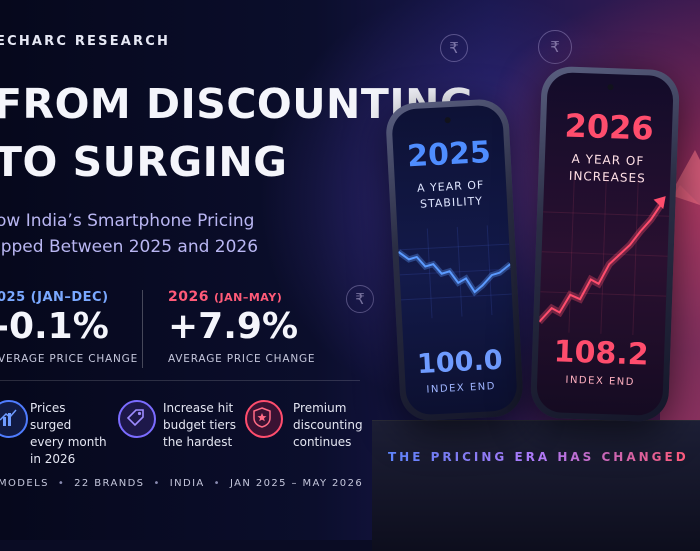 Image resolution: width=700 pixels, height=551 pixels. What do you see at coordinates (461, 388) in the screenshot?
I see `phone-2025-index-label: INDEX END` at bounding box center [461, 388].